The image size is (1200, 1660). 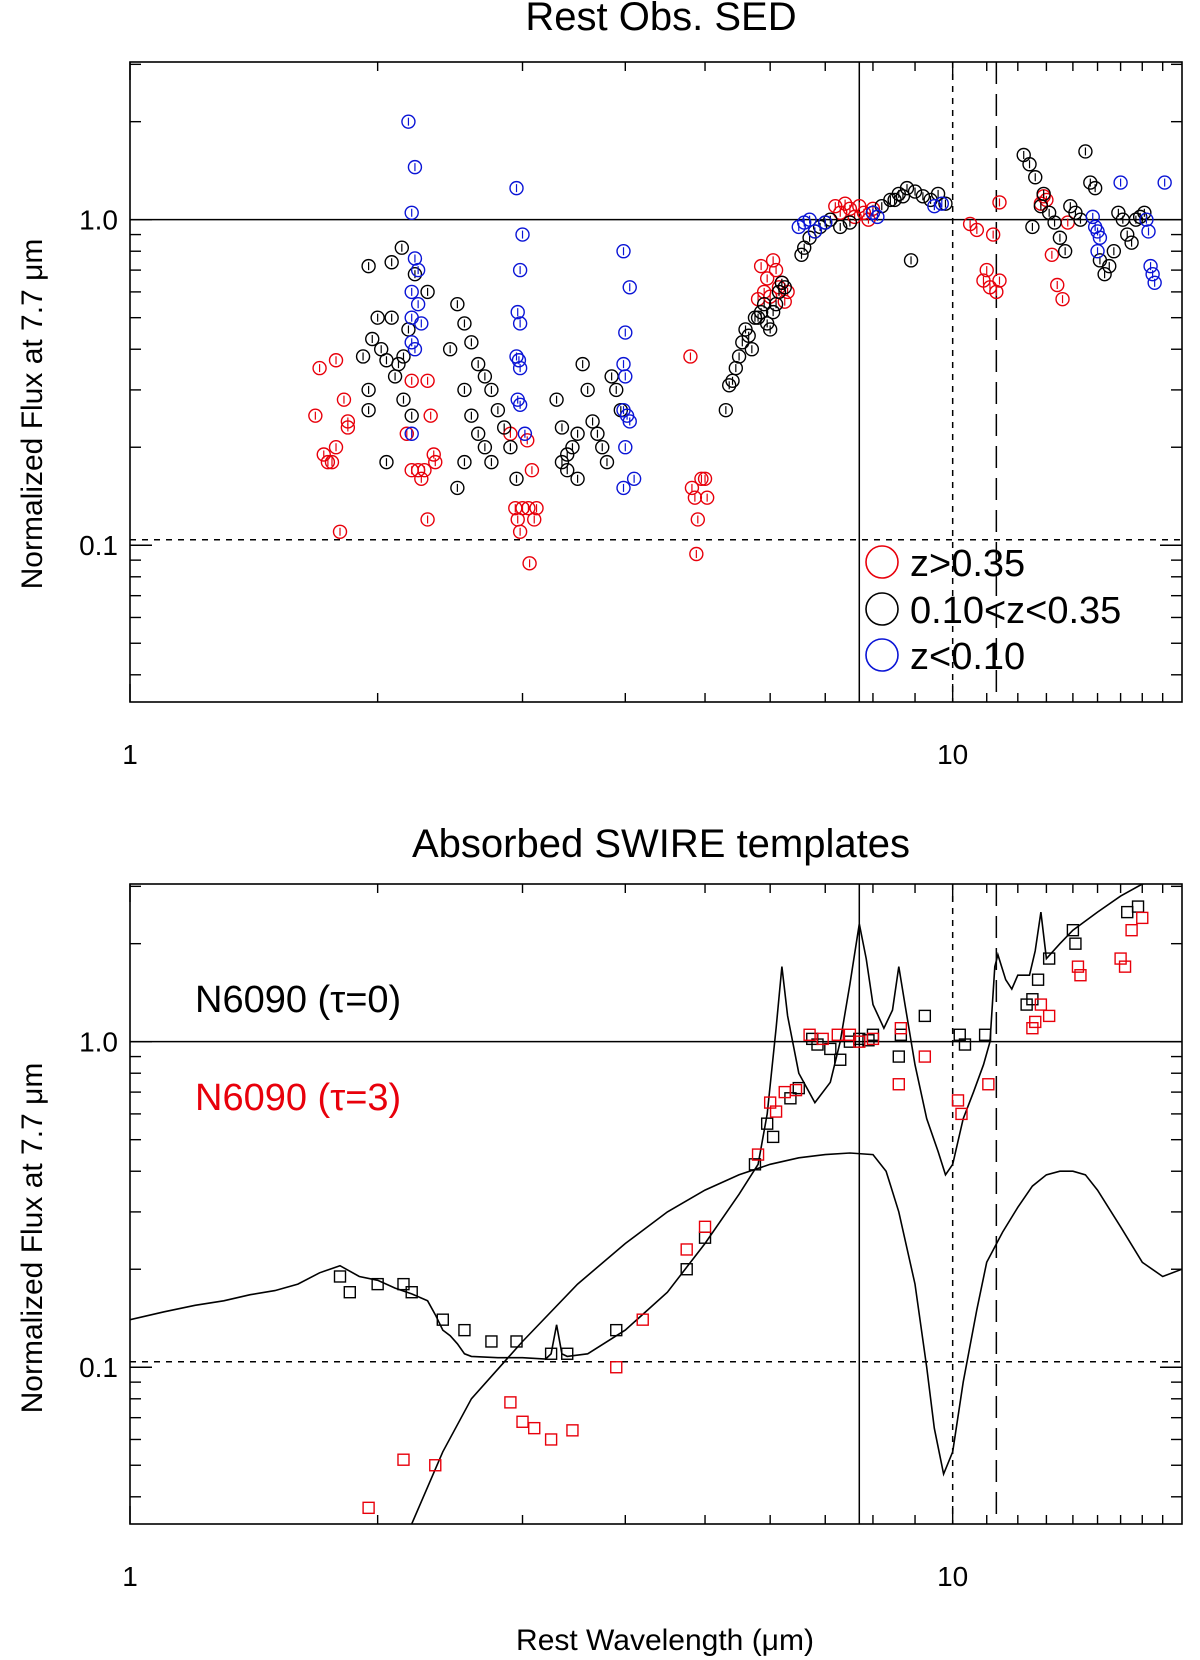 What do you see at coordinates (32, 414) in the screenshot?
I see `y-axis-label: Normalized Flux at 7.7 μm` at bounding box center [32, 414].